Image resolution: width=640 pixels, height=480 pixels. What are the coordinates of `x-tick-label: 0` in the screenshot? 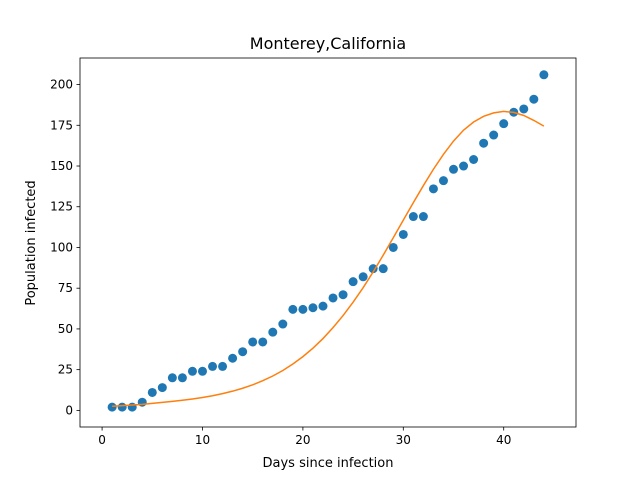 It's located at (102, 440).